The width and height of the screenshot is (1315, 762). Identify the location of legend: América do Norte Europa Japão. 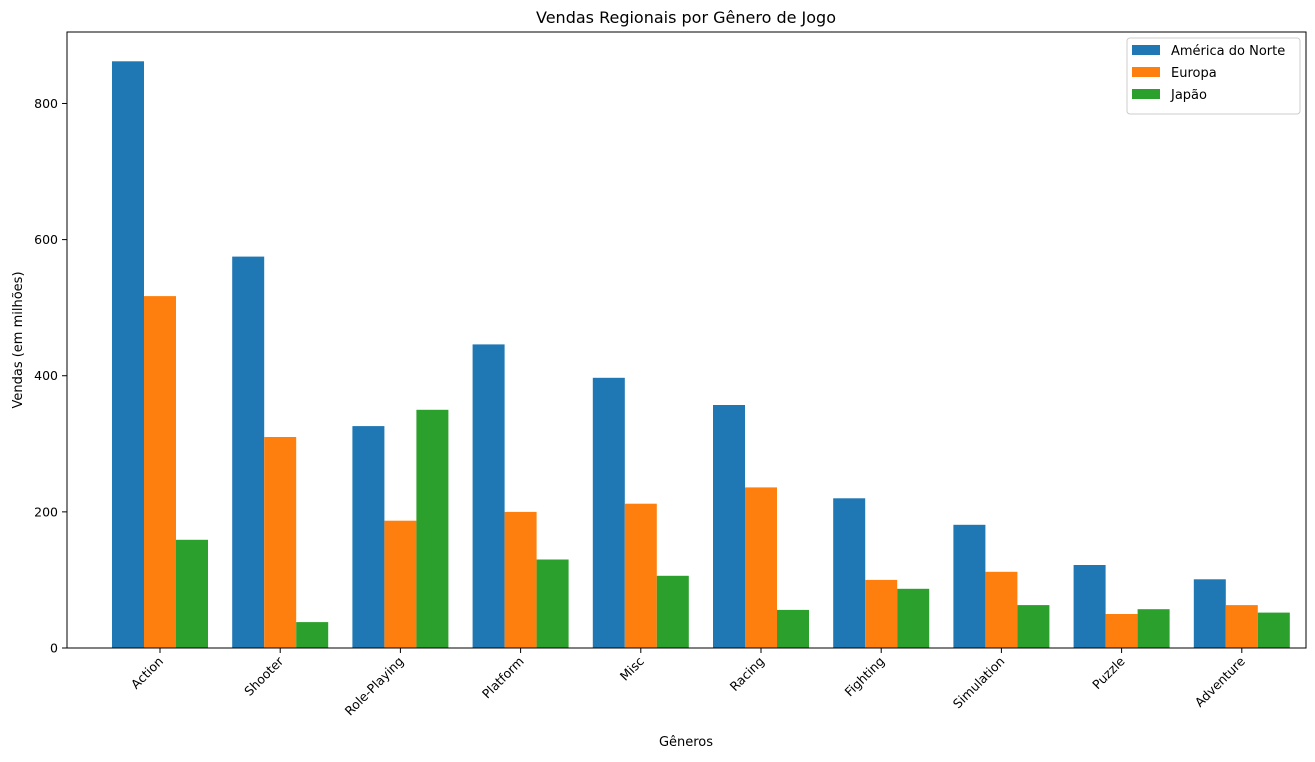
(1213, 76).